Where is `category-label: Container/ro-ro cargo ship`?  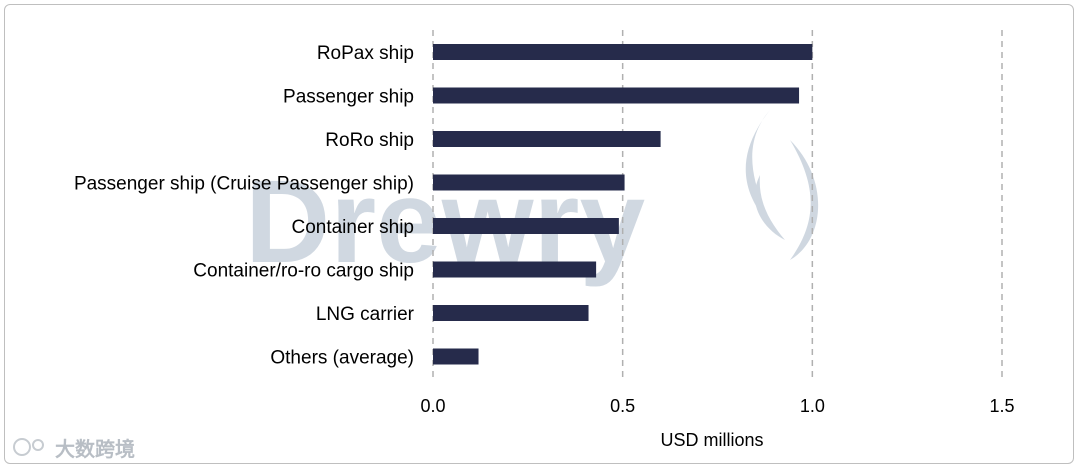 category-label: Container/ro-ro cargo ship is located at coordinates (303, 271).